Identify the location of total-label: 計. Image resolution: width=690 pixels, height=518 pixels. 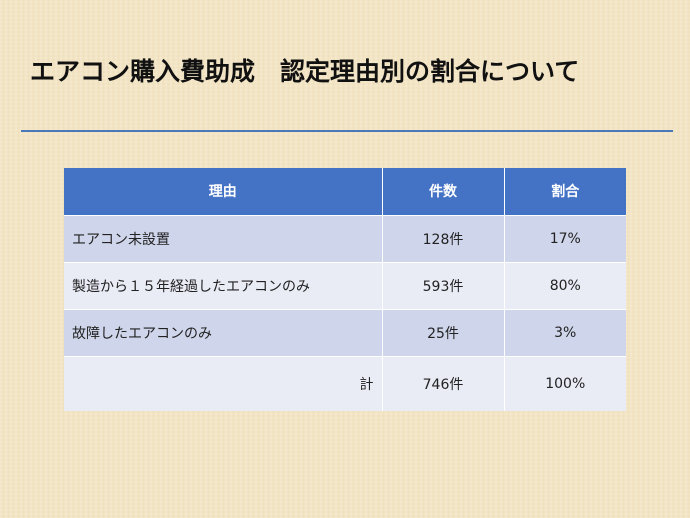
(223, 383).